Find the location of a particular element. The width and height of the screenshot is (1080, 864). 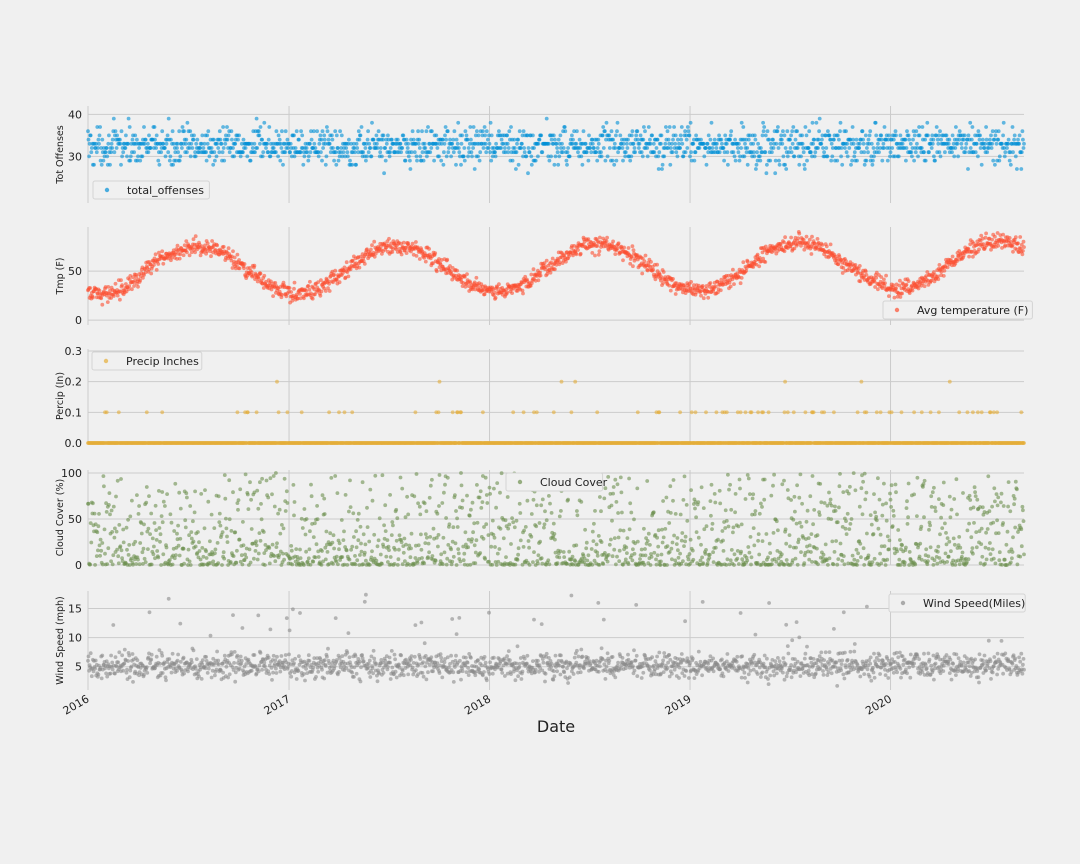

y-tick-label: 0.1 is located at coordinates (74, 412).